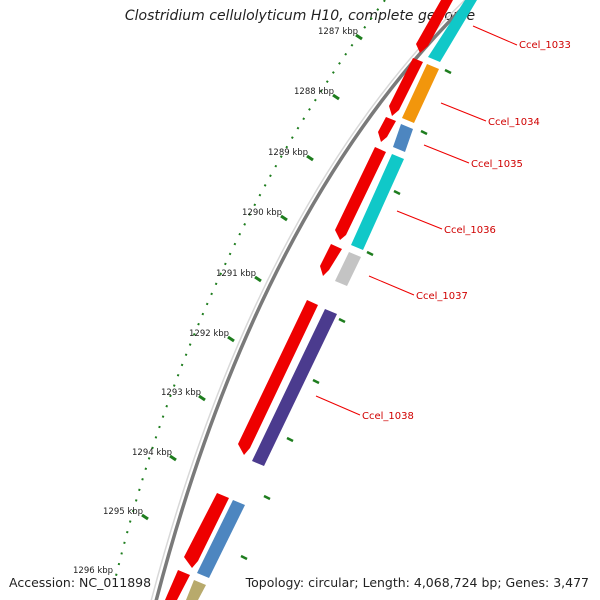  What do you see at coordinates (314, 92) in the screenshot?
I see `kbp-label: 1288 kbp` at bounding box center [314, 92].